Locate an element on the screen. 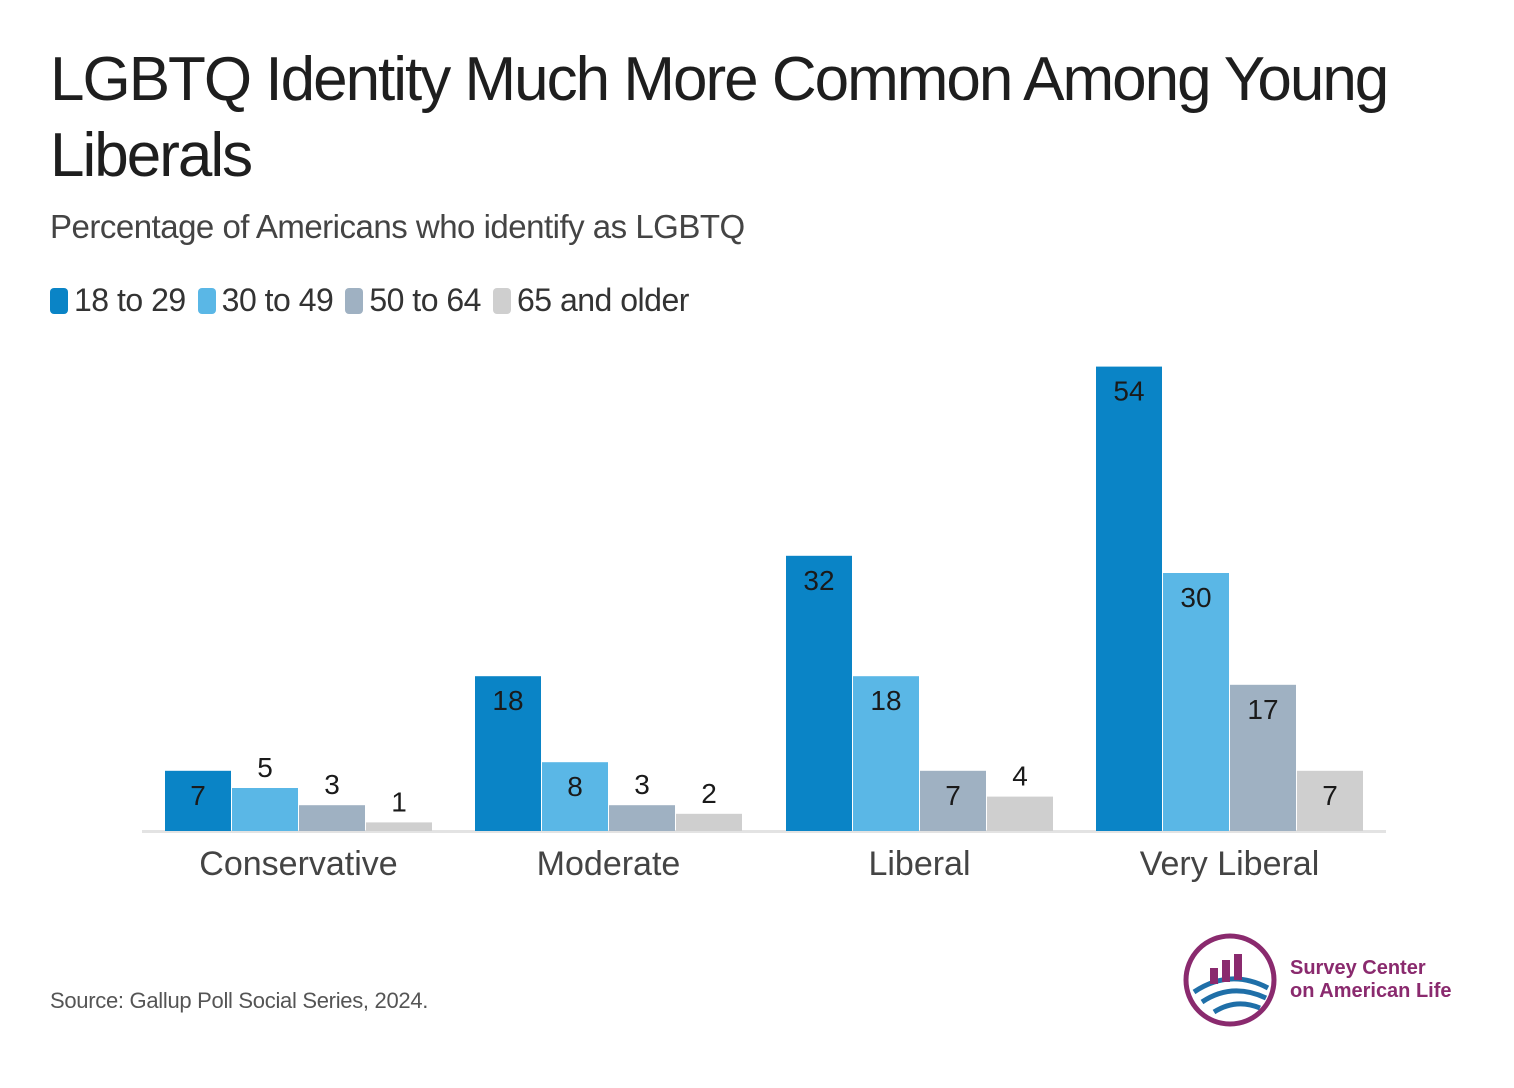  data-label-liberal-50-to-64: 7 is located at coordinates (953, 795).